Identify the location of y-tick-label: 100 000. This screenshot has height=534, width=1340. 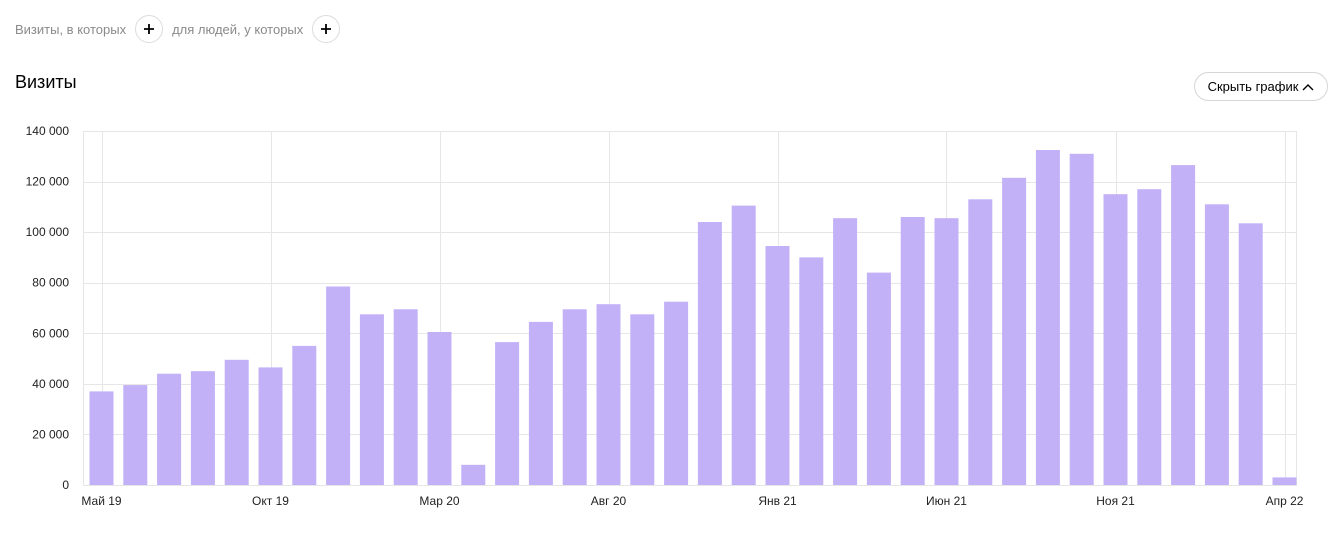
(48, 232).